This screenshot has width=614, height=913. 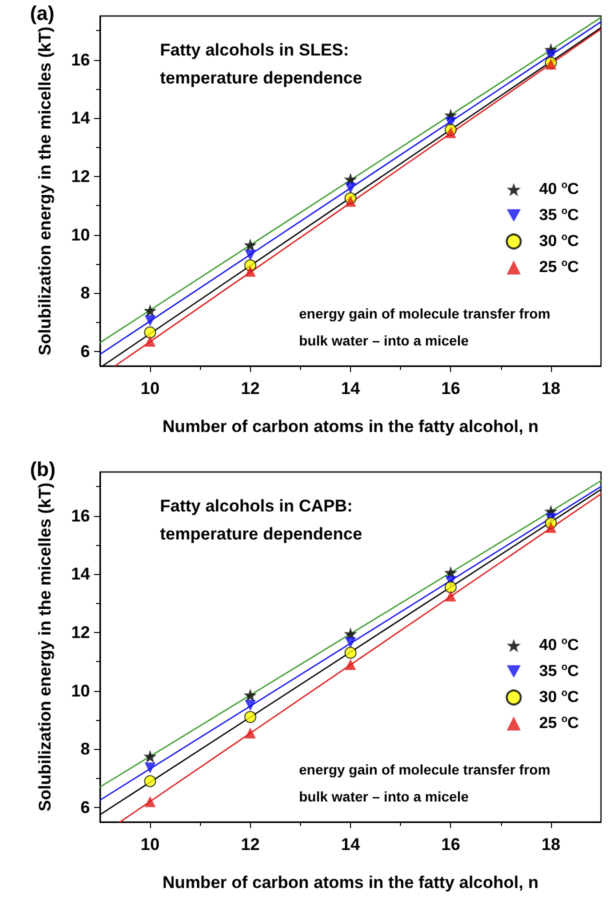 I want to click on text: (b), so click(x=43, y=470).